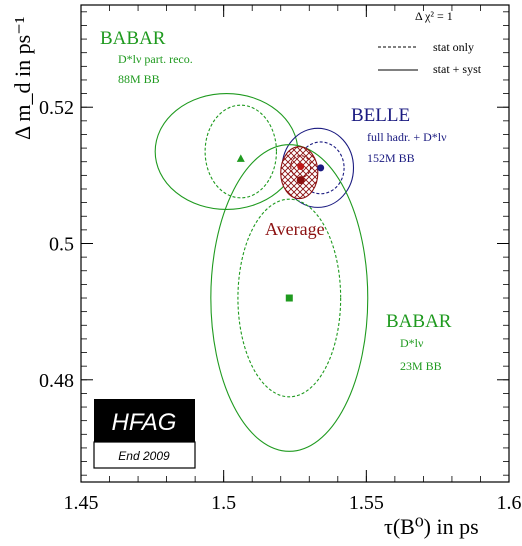 The image size is (522, 546). Describe the element at coordinates (509, 503) in the screenshot. I see `x-tick-label-3: 1.6` at that location.